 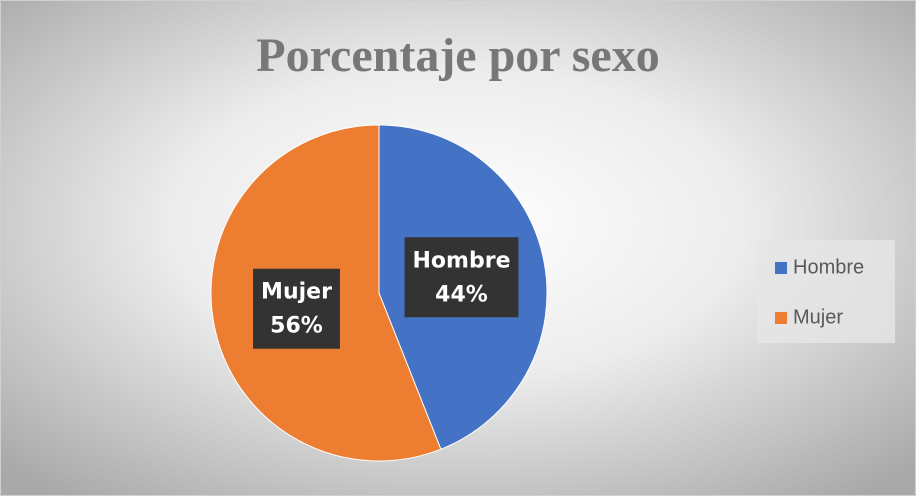 What do you see at coordinates (826, 291) in the screenshot?
I see `legend-box` at bounding box center [826, 291].